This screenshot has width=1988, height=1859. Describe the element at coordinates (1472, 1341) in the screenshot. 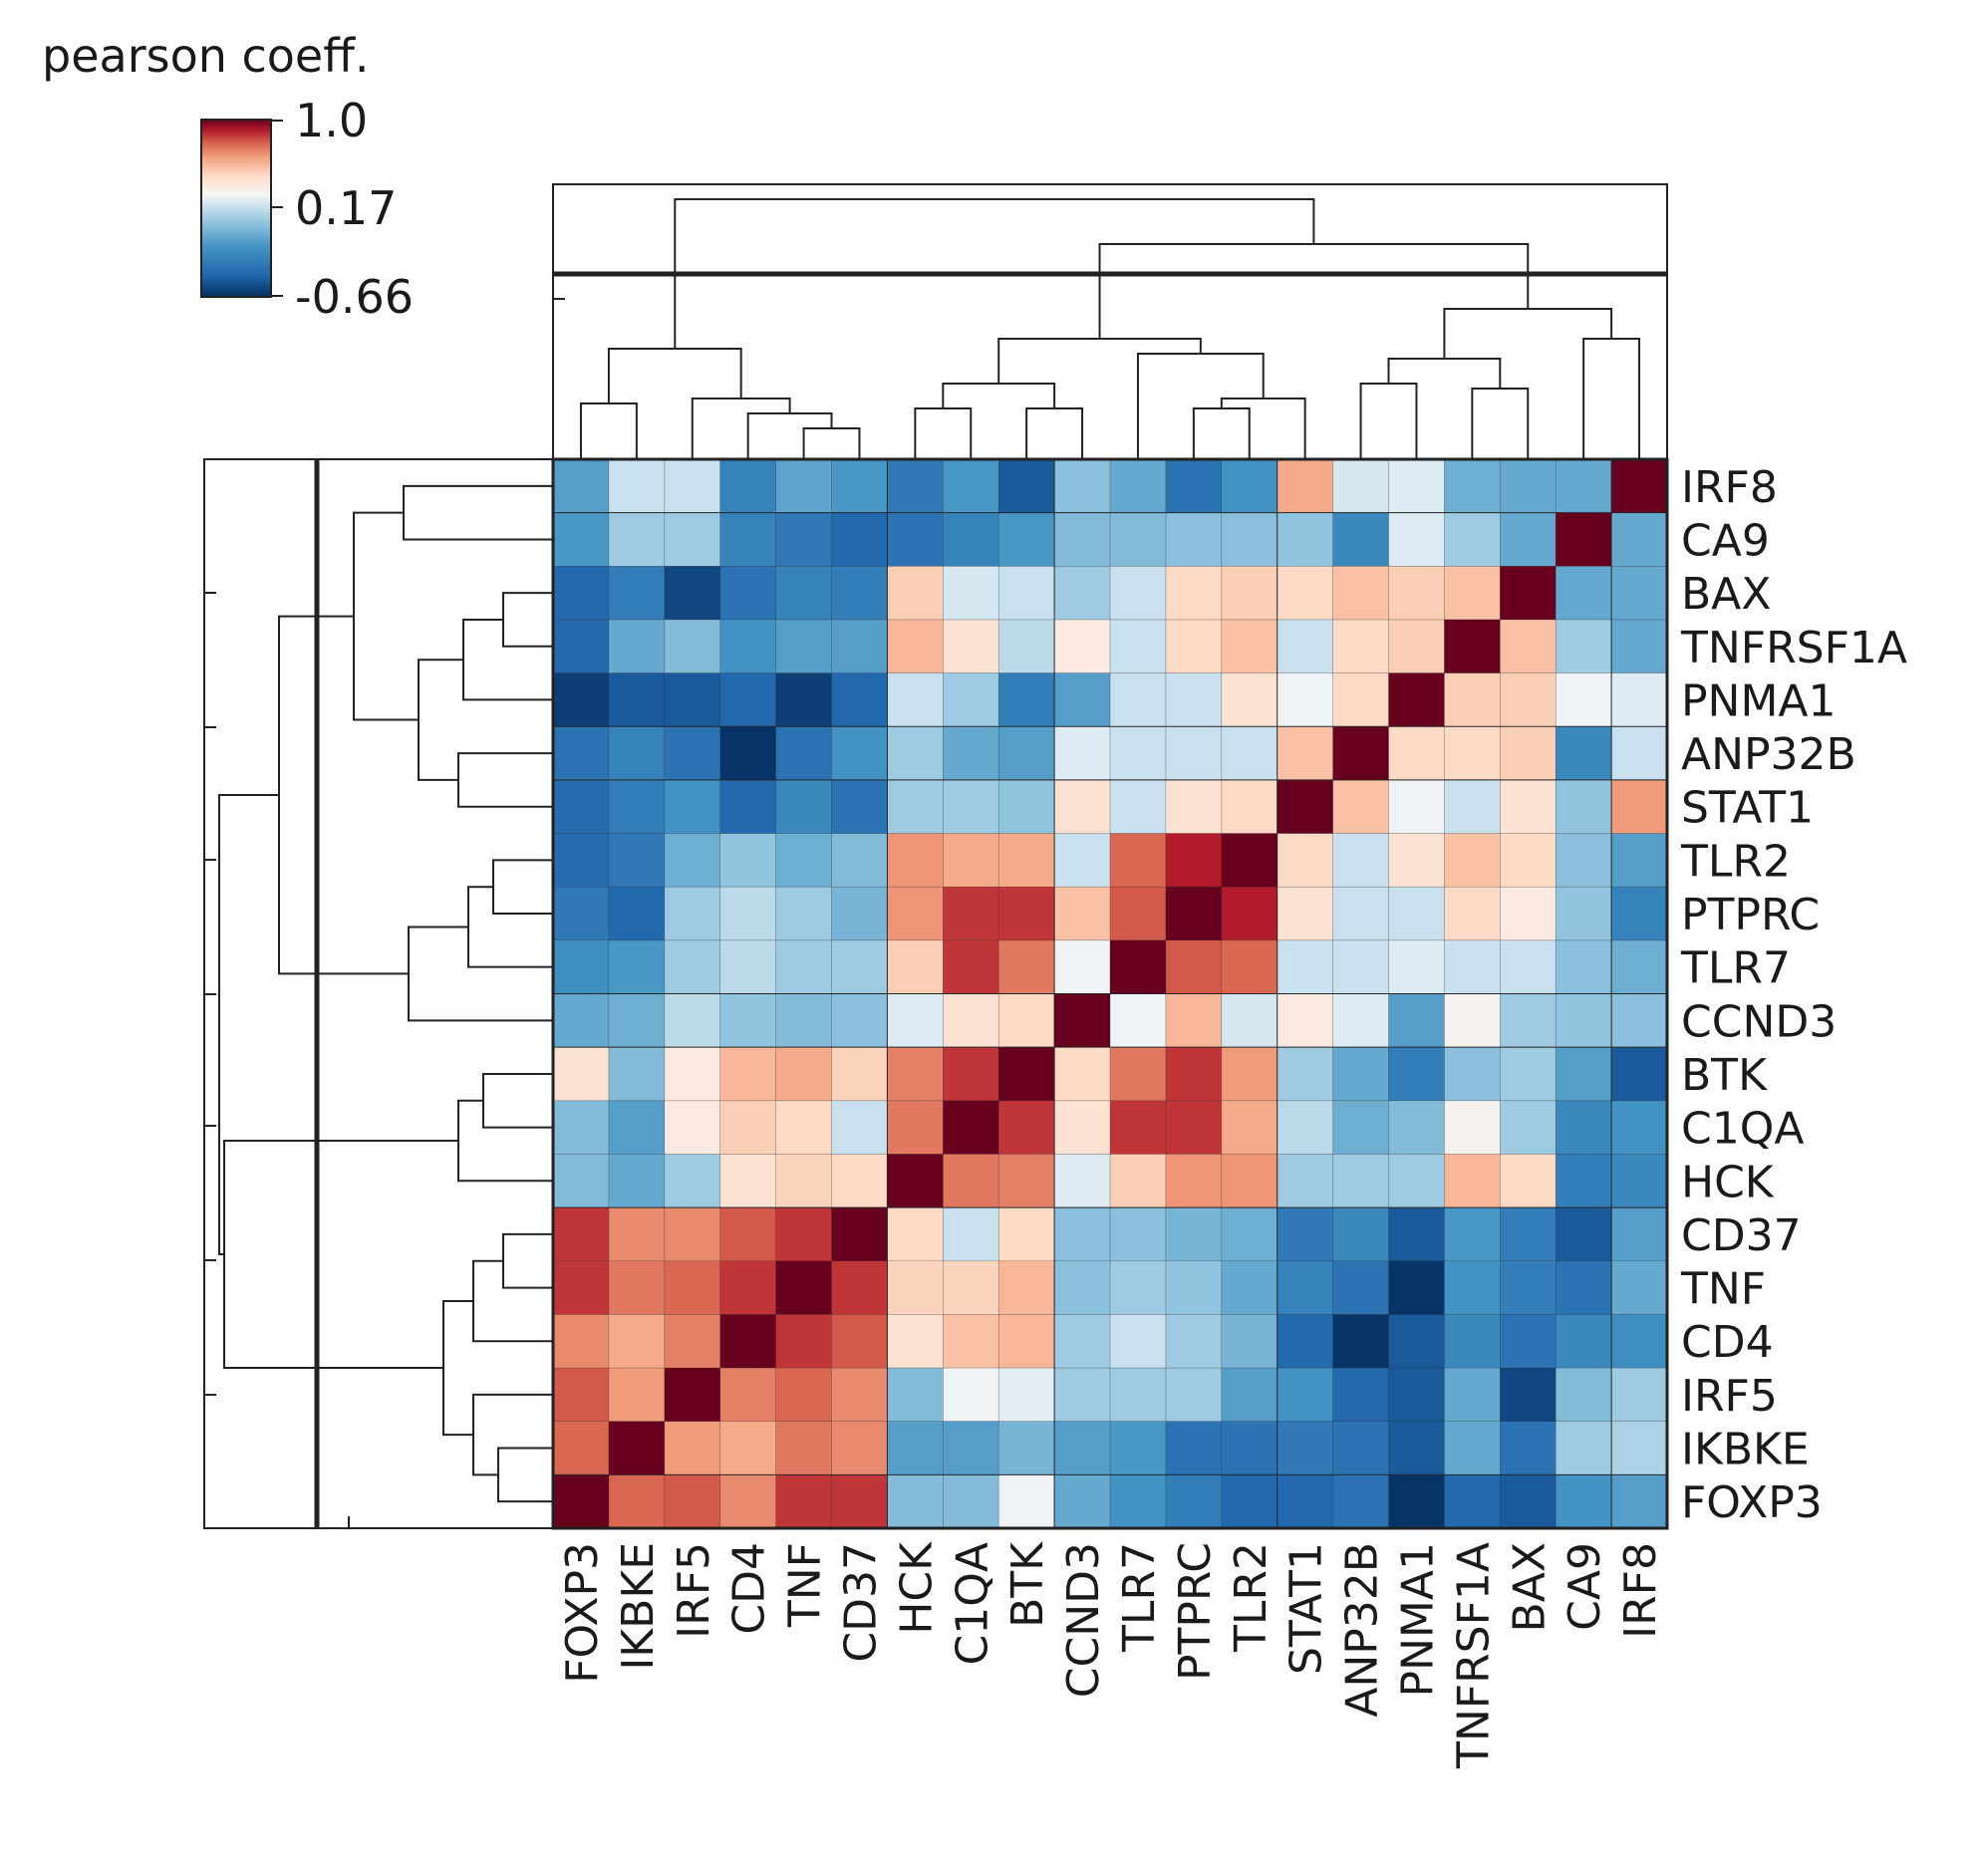

I see `heatmap-cell-CD4-TNFRSF1A` at that location.